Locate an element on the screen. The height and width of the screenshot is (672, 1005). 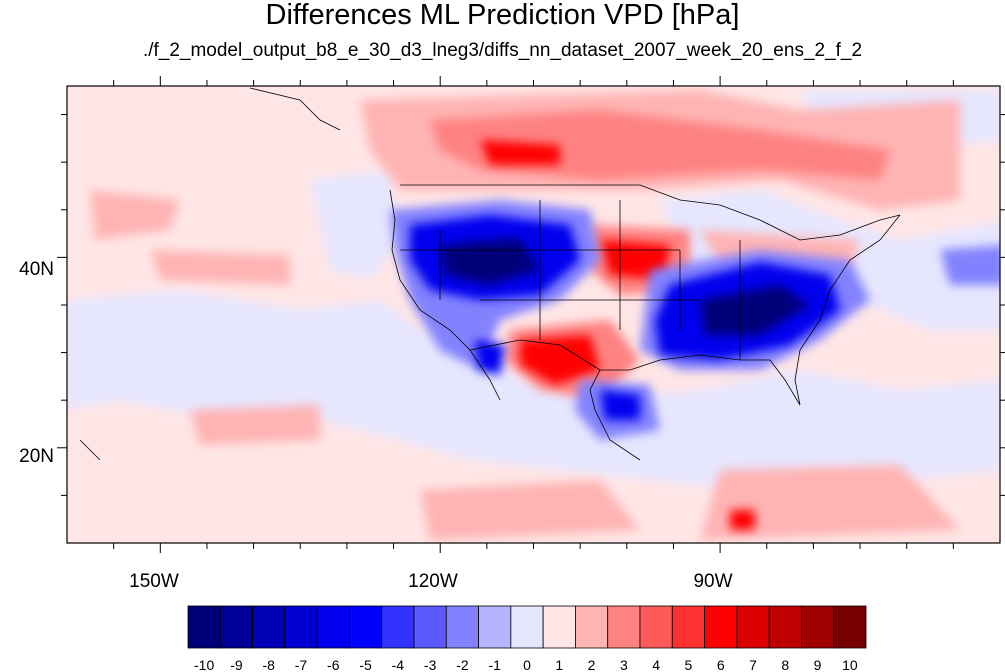
colorbar-label: 0 is located at coordinates (527, 664).